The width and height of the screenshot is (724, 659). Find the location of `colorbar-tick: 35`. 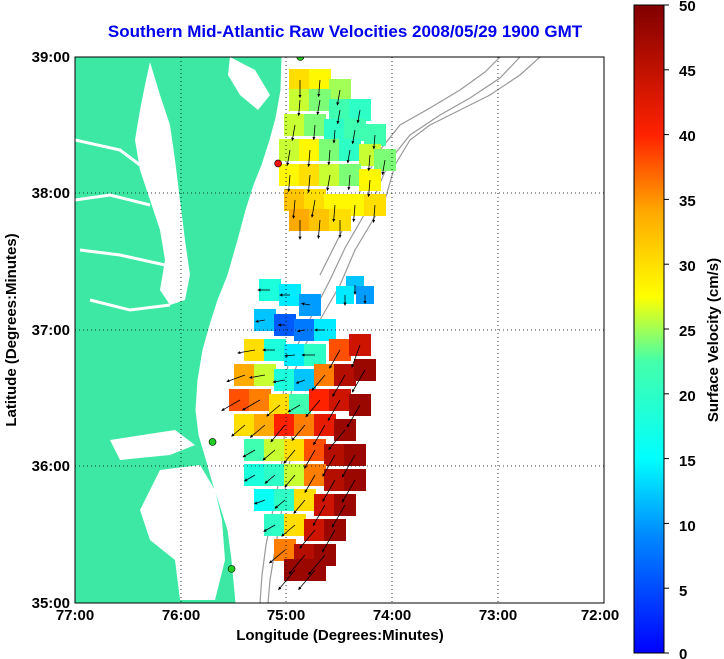

colorbar-tick: 35 is located at coordinates (687, 201).